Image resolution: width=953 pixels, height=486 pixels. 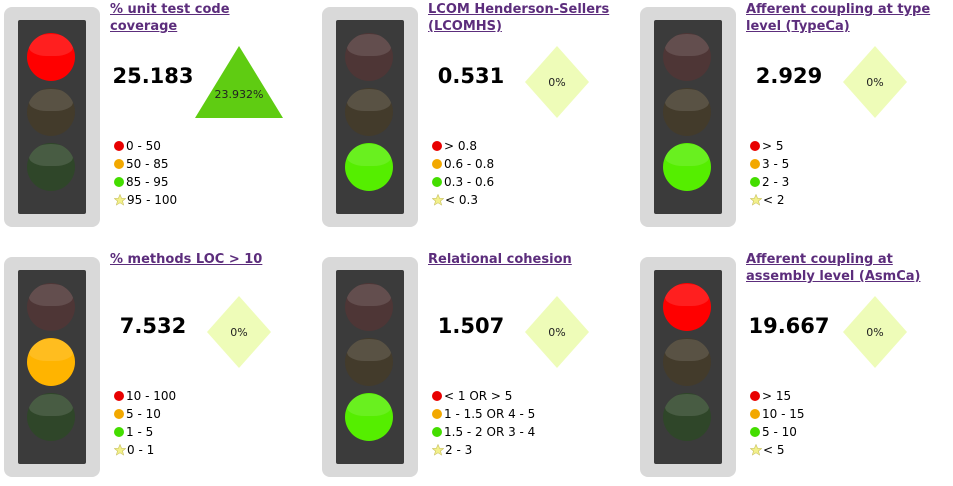 I want to click on legend-label: 1 - 1.5 OR 4 - 5, so click(x=490, y=414).